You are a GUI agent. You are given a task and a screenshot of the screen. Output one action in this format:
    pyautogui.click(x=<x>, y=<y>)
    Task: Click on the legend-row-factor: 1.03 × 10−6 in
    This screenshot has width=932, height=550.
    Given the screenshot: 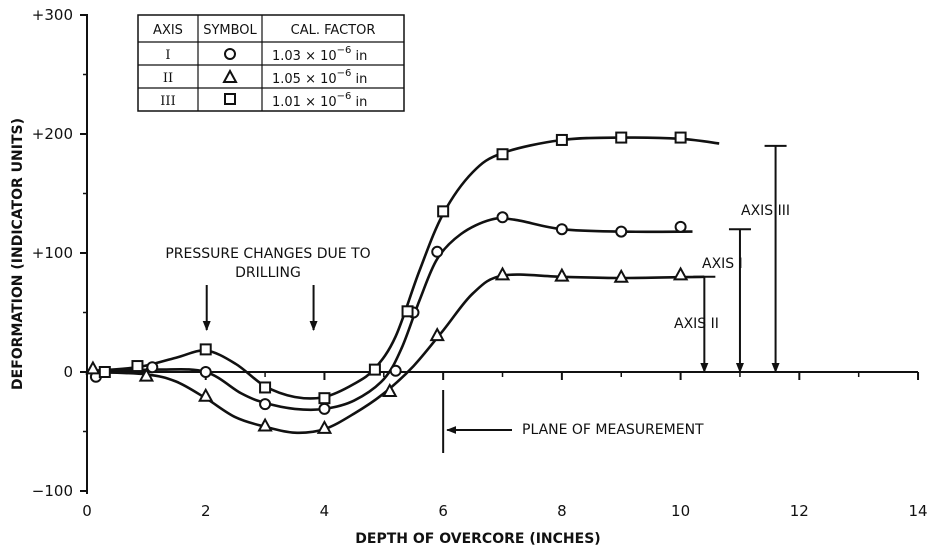 What is the action you would take?
    pyautogui.click(x=319, y=54)
    